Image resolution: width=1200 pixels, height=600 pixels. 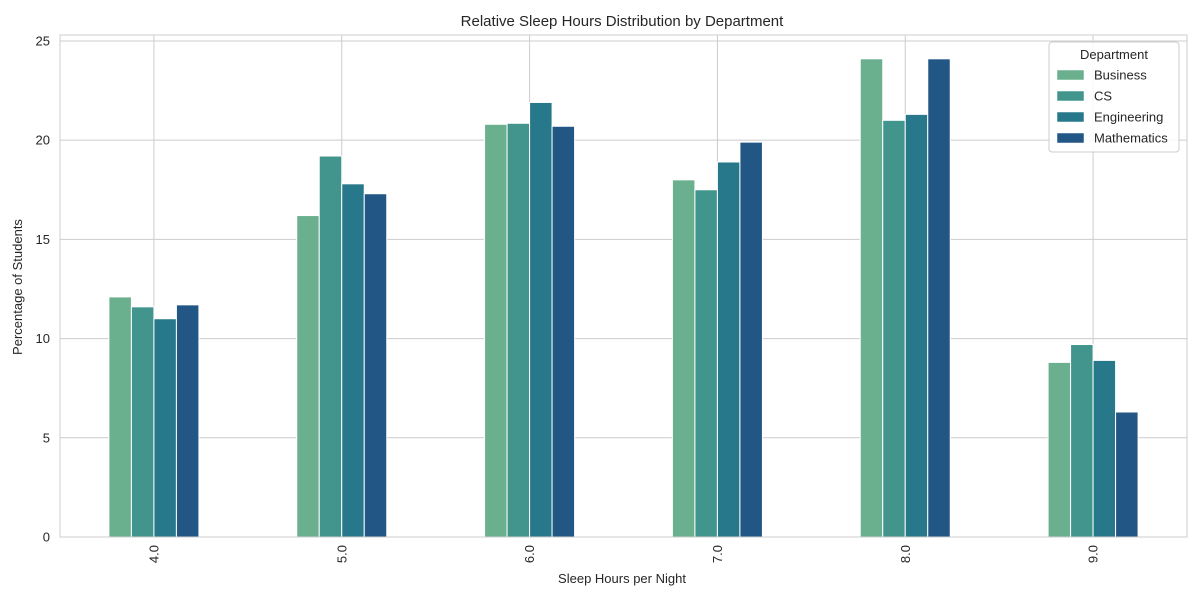 I want to click on legend-box, so click(x=1114, y=97).